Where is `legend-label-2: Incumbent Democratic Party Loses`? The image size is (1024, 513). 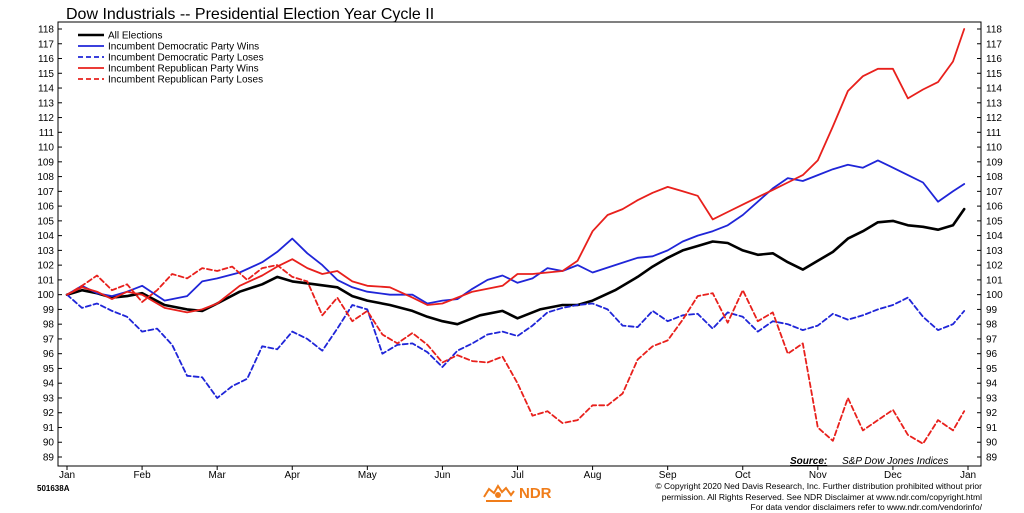 legend-label-2: Incumbent Democratic Party Loses is located at coordinates (186, 58).